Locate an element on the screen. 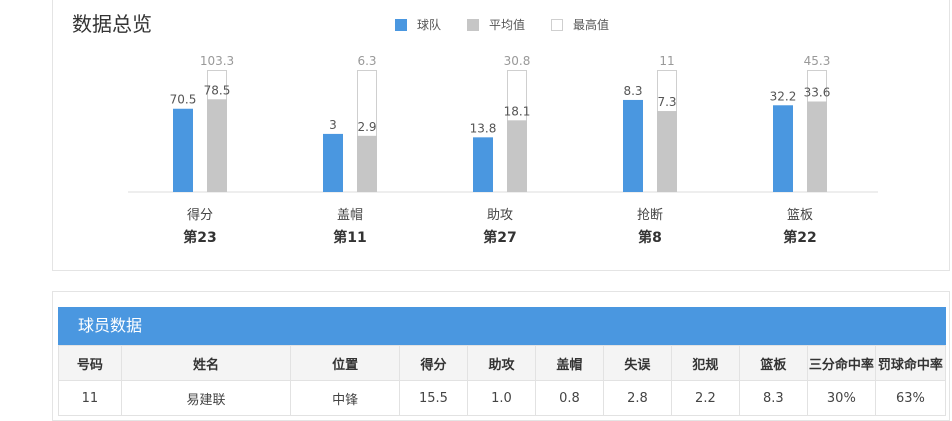 This screenshot has height=421, width=952. bar-rebounds-average is located at coordinates (817, 146).